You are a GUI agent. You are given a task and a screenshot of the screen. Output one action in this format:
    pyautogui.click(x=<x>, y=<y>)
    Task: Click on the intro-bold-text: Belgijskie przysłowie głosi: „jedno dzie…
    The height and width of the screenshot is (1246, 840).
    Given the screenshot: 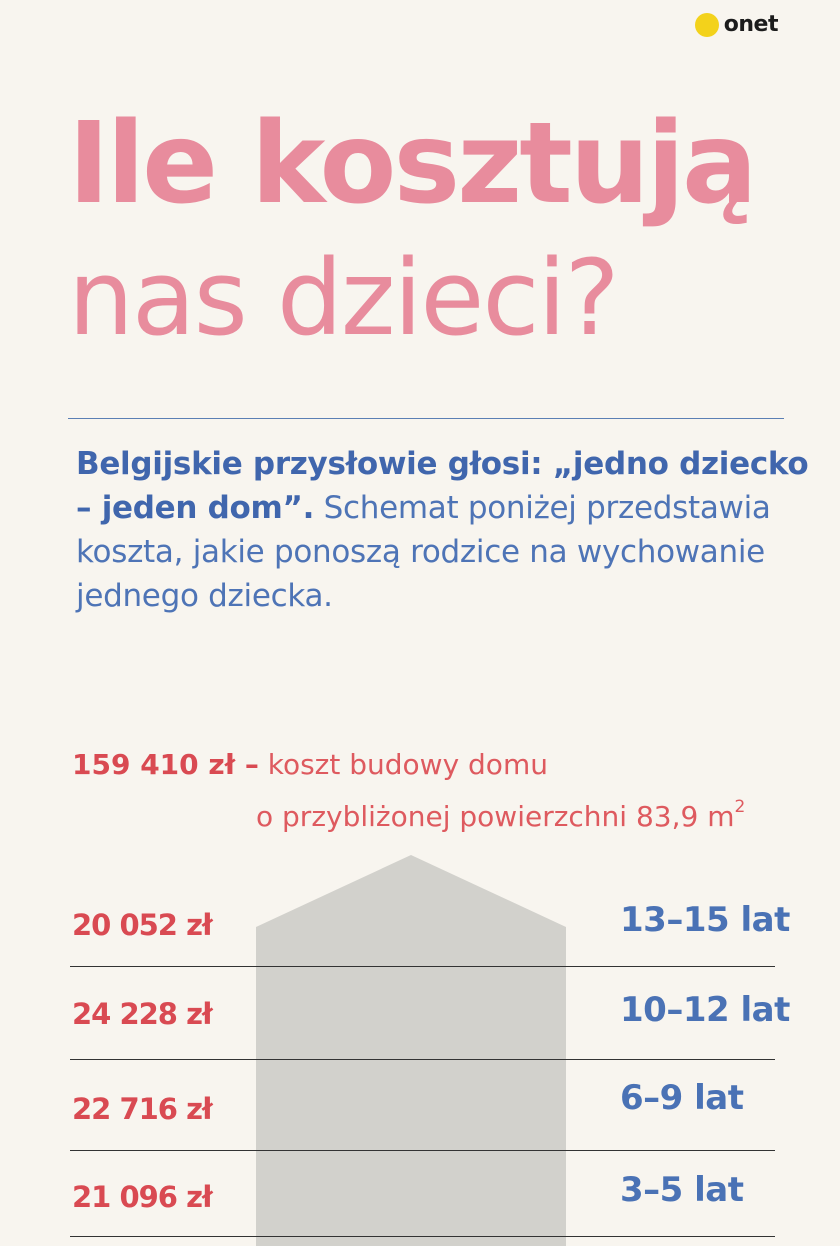 What is the action you would take?
    pyautogui.click(x=442, y=486)
    